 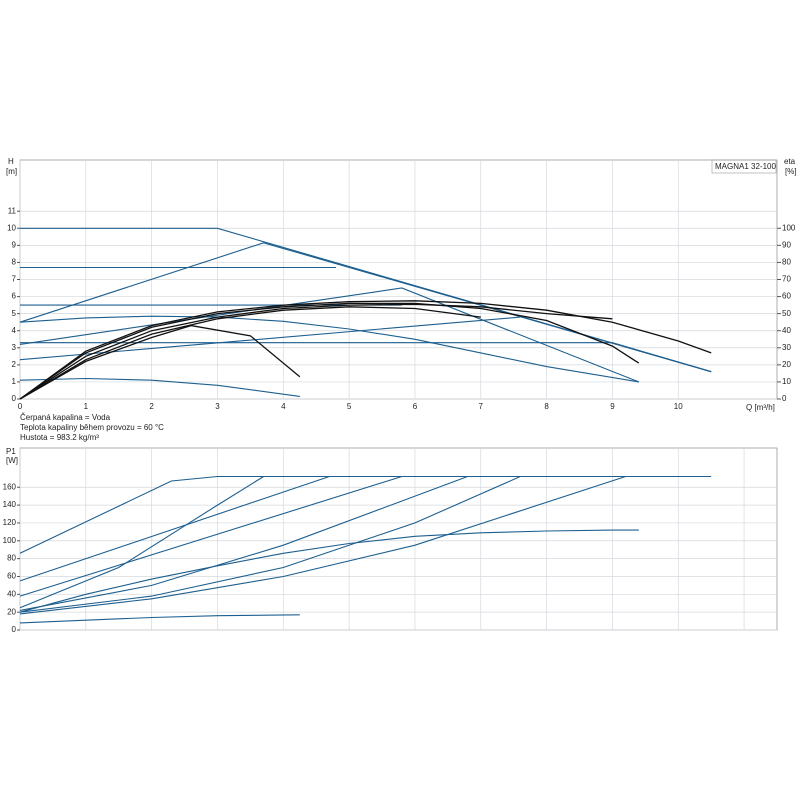 I want to click on y2-tick-label: 30, so click(x=786, y=347).